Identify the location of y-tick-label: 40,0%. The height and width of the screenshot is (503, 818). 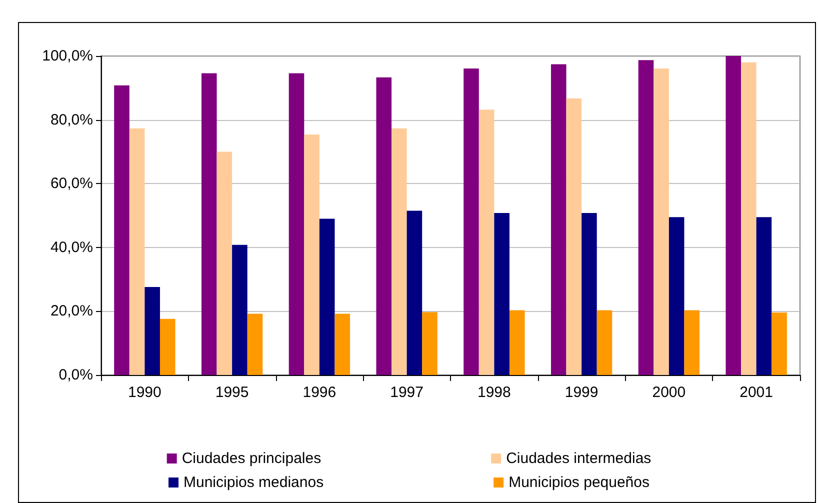
(71, 247).